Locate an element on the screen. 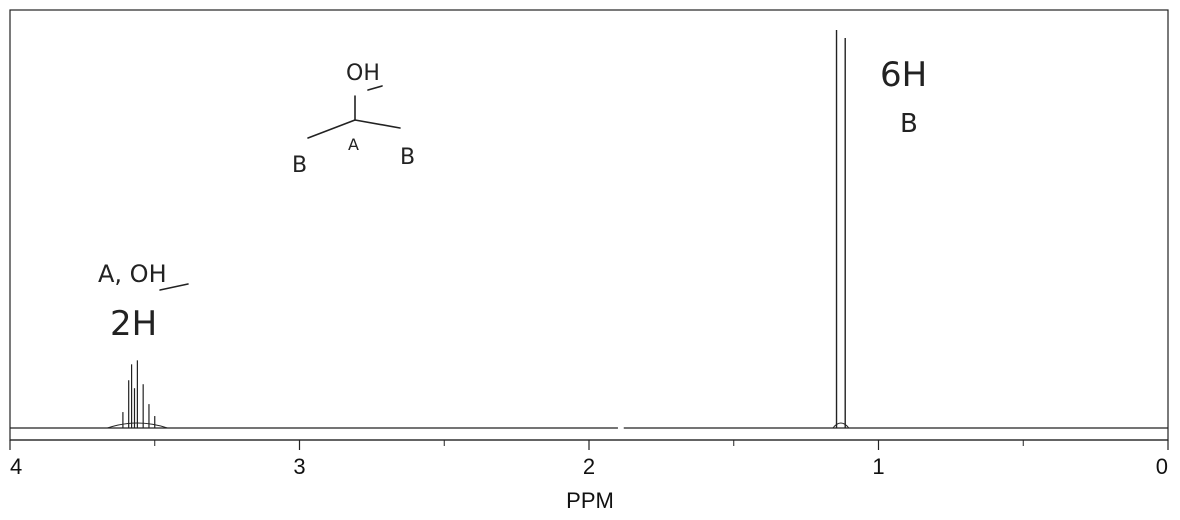 The width and height of the screenshot is (1180, 520). x-tick-label: 0 is located at coordinates (1162, 466).